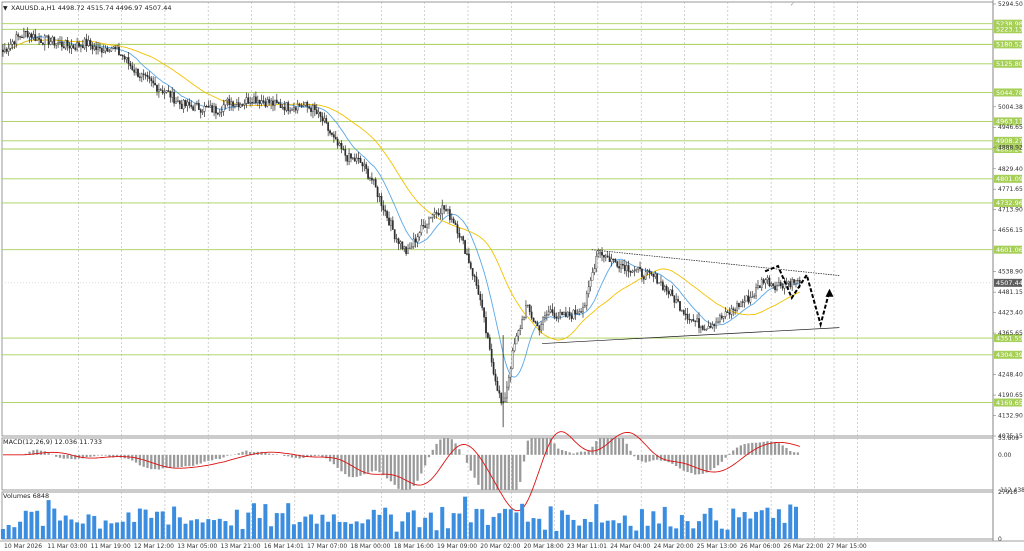  What do you see at coordinates (691, 335) in the screenshot?
I see `triangle-lower-line` at bounding box center [691, 335].